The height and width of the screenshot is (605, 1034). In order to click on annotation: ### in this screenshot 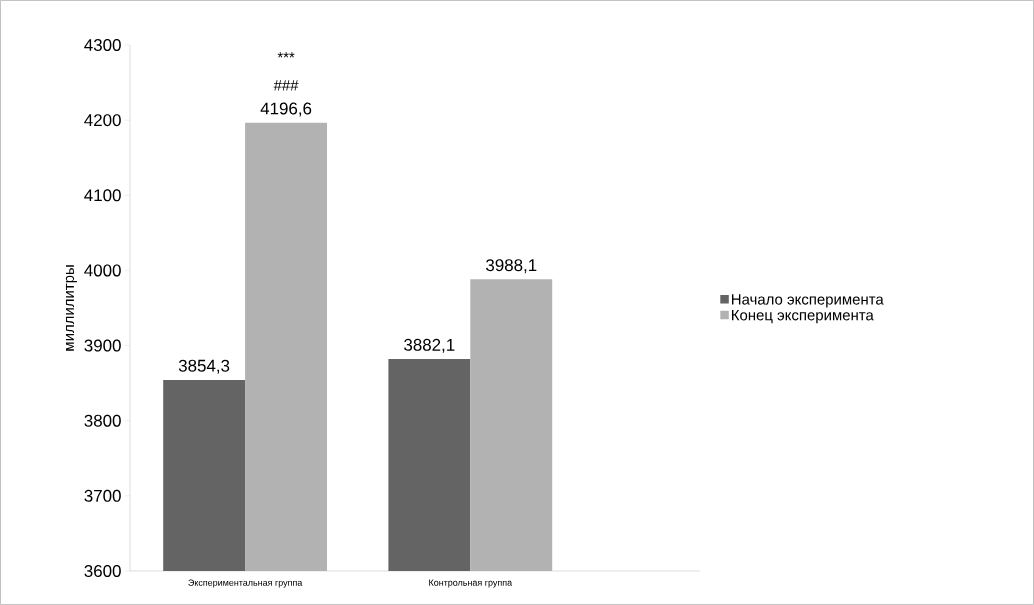, I will do `click(286, 85)`.